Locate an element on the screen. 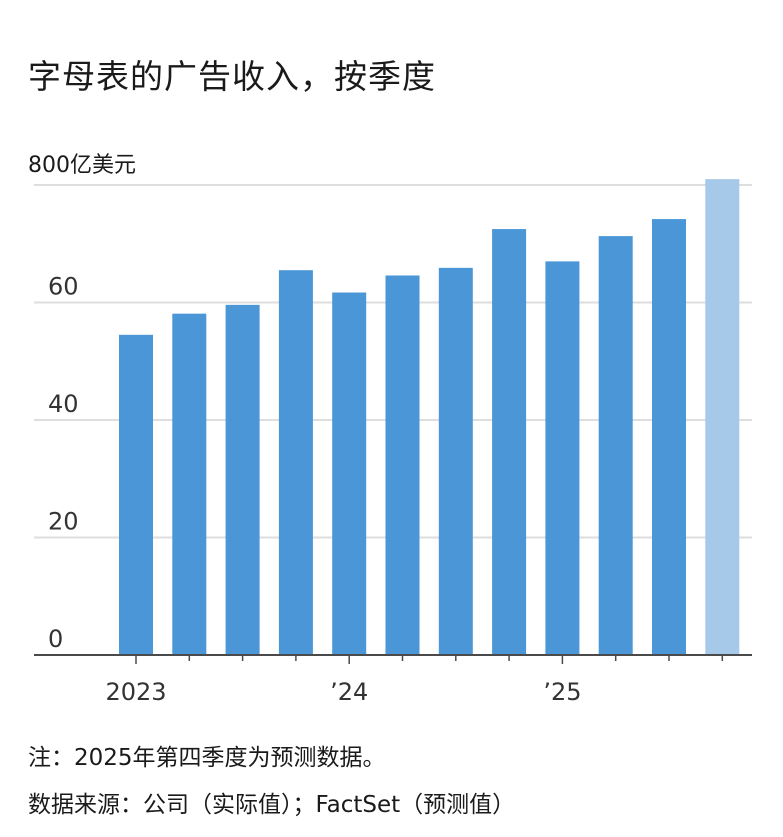 The image size is (783, 837). x-axis: 2023 ’24 ’25 is located at coordinates (393, 680).